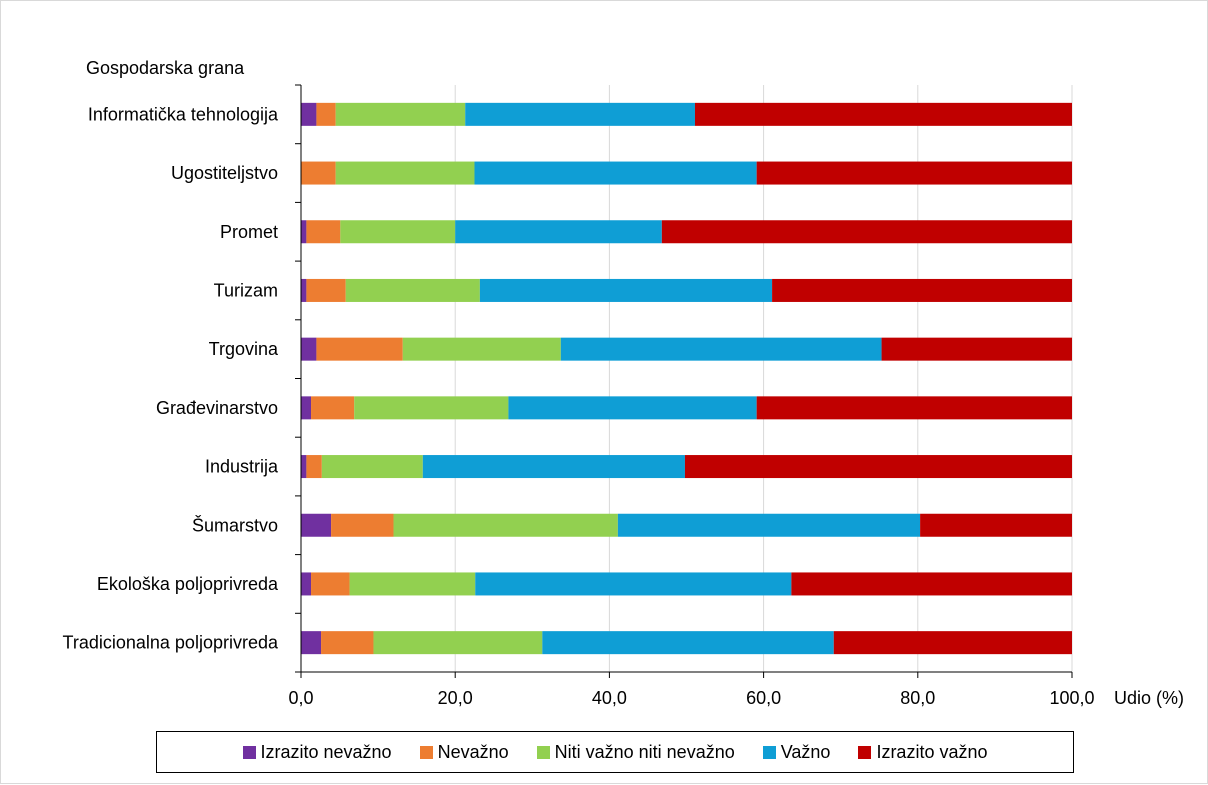 This screenshot has width=1208, height=785. What do you see at coordinates (326, 751) in the screenshot?
I see `legend-label: Izrazito nevažno` at bounding box center [326, 751].